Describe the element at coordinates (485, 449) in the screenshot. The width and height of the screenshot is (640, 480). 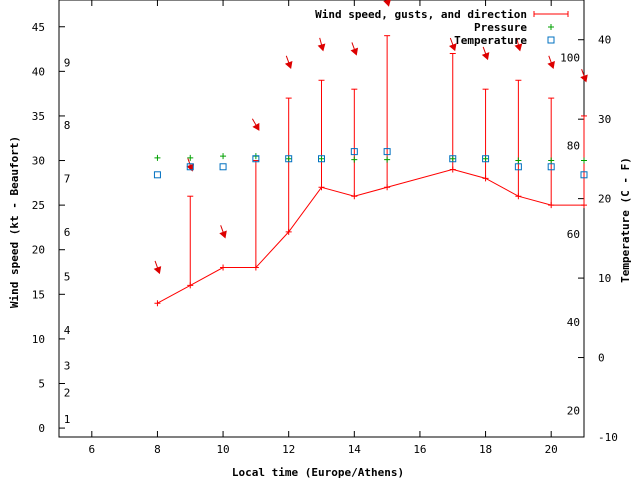
I see `x-tick-label: 18` at that location.